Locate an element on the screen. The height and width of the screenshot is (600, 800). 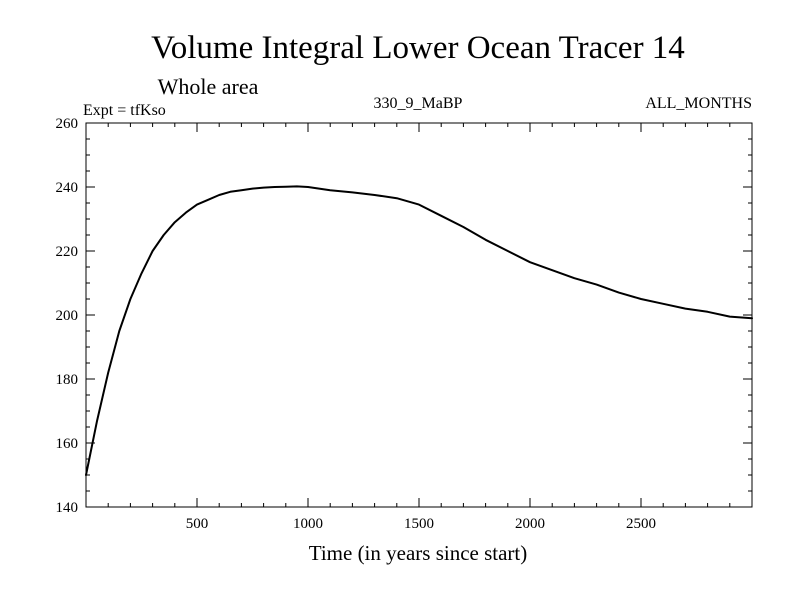
y-tick-label: 220 is located at coordinates (67, 252).